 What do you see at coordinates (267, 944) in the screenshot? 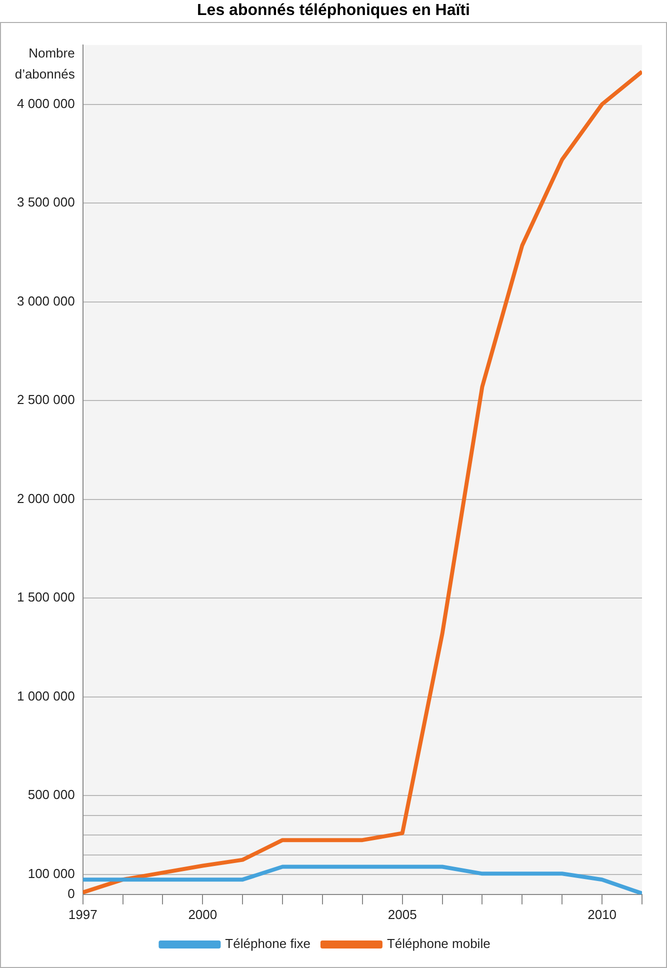
I see `legend-label: Téléphone fixe` at bounding box center [267, 944].